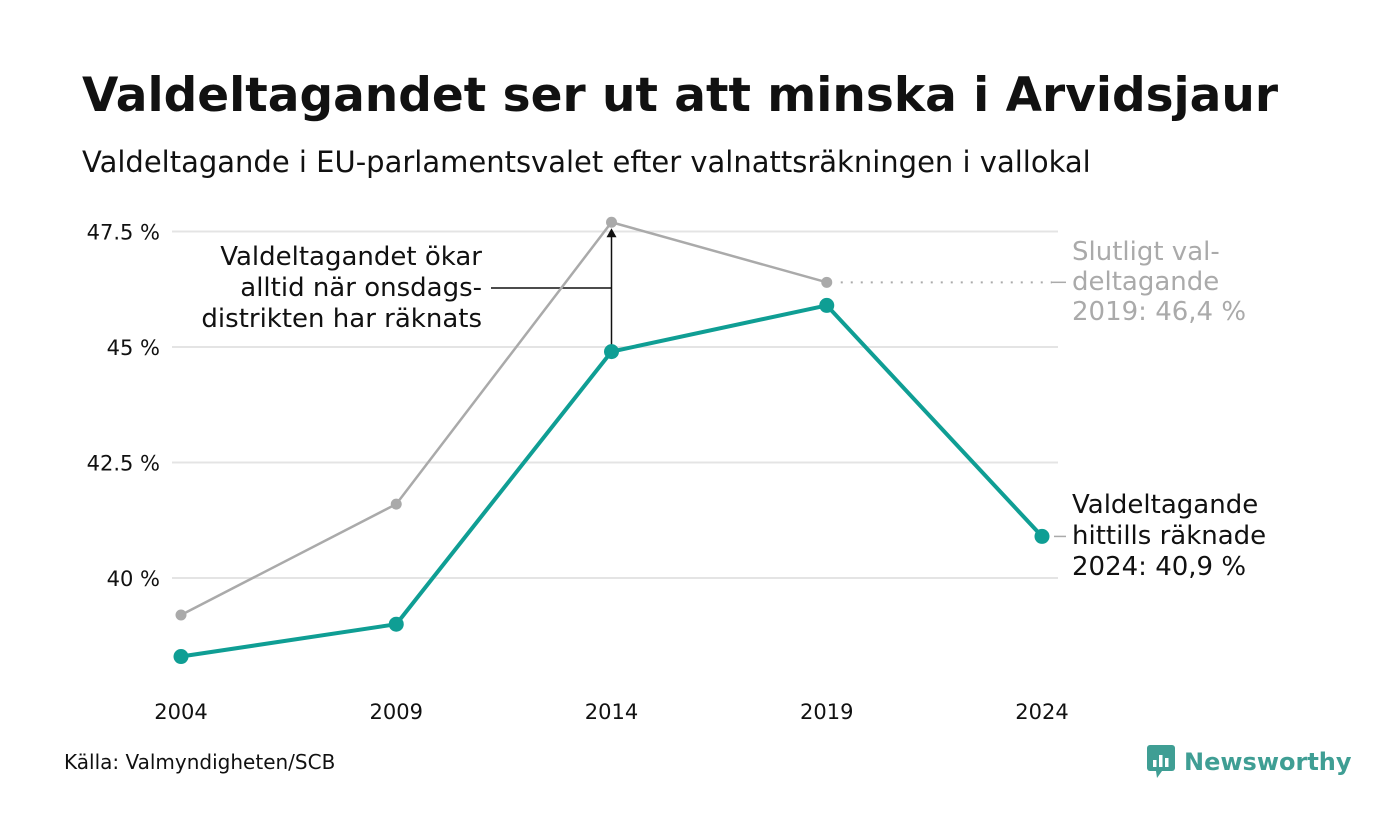 The image size is (1400, 840). Describe the element at coordinates (361, 288) in the screenshot. I see `annotation-increase-line: alltid när onsdags-` at that location.